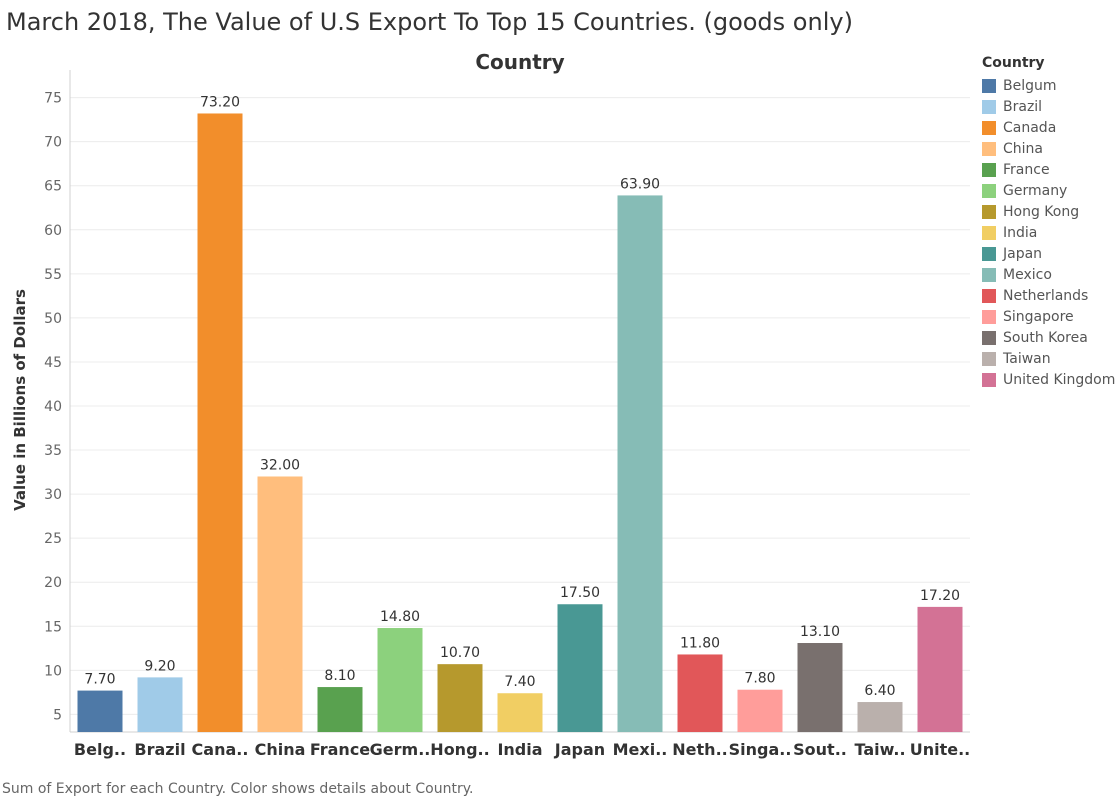 Image resolution: width=1120 pixels, height=800 pixels. Describe the element at coordinates (1023, 106) in the screenshot. I see `legend-label: Brazil` at that location.